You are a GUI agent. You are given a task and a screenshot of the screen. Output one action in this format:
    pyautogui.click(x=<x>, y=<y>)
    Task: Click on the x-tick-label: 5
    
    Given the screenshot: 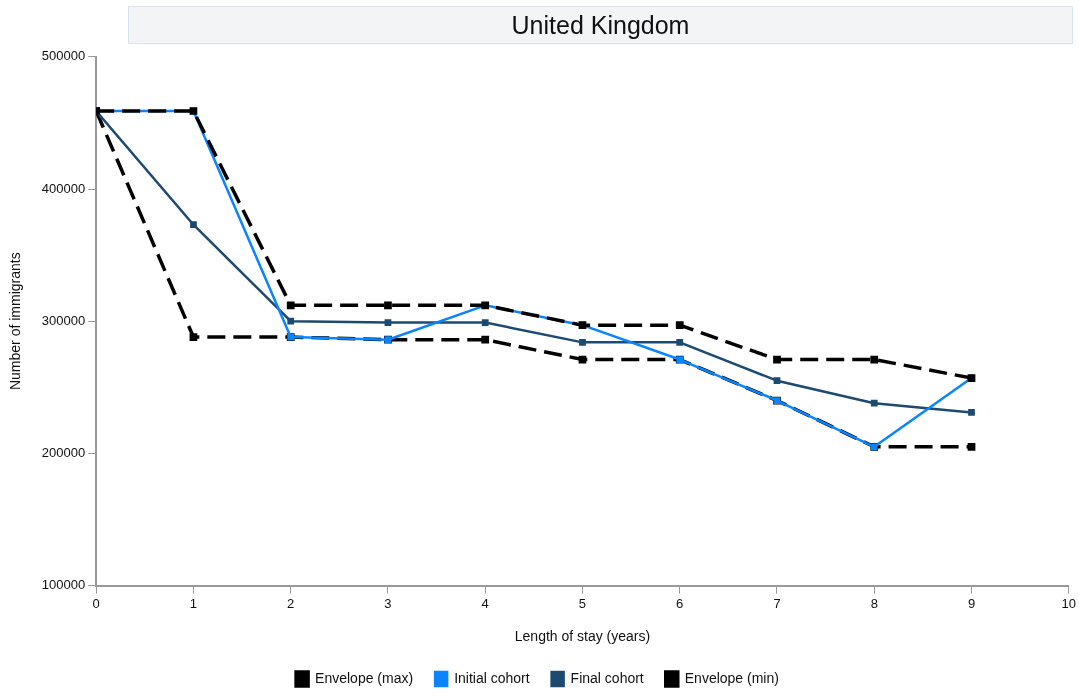 What is the action you would take?
    pyautogui.click(x=582, y=603)
    